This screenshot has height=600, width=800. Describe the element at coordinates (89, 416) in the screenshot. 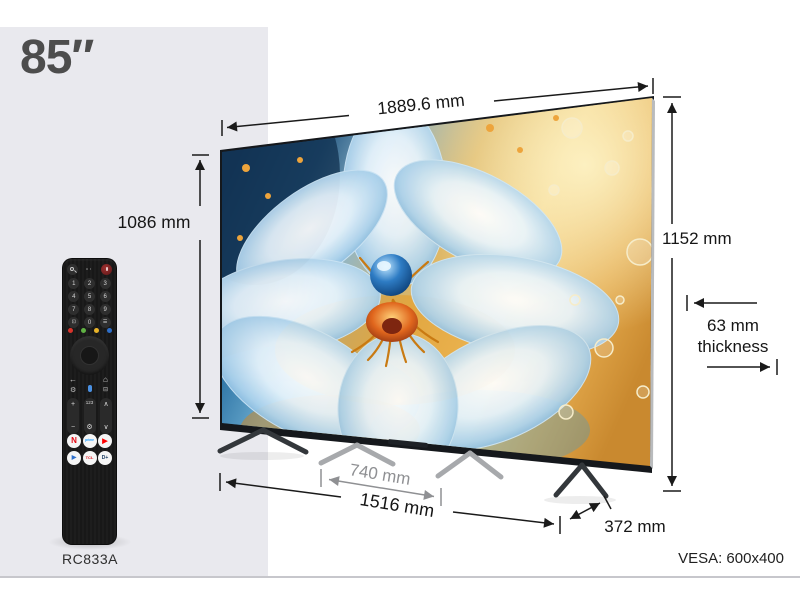

I see `numpad-quickmenu: 123 ⚙` at that location.